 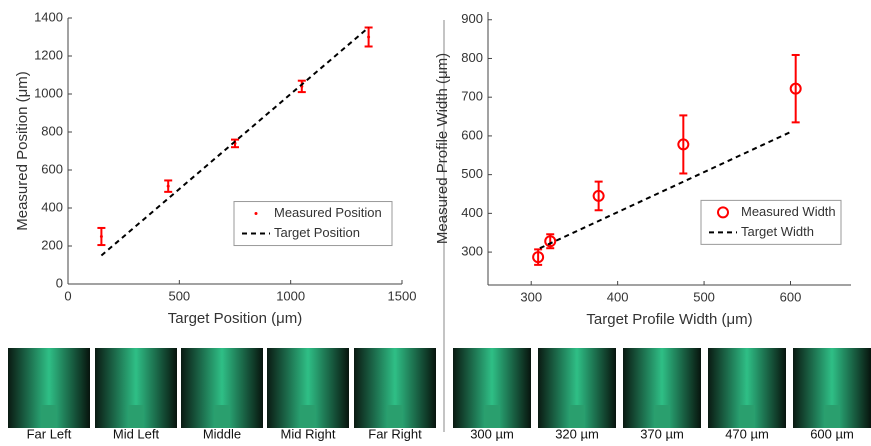 I want to click on x-tick-label: 1500, so click(x=402, y=295).